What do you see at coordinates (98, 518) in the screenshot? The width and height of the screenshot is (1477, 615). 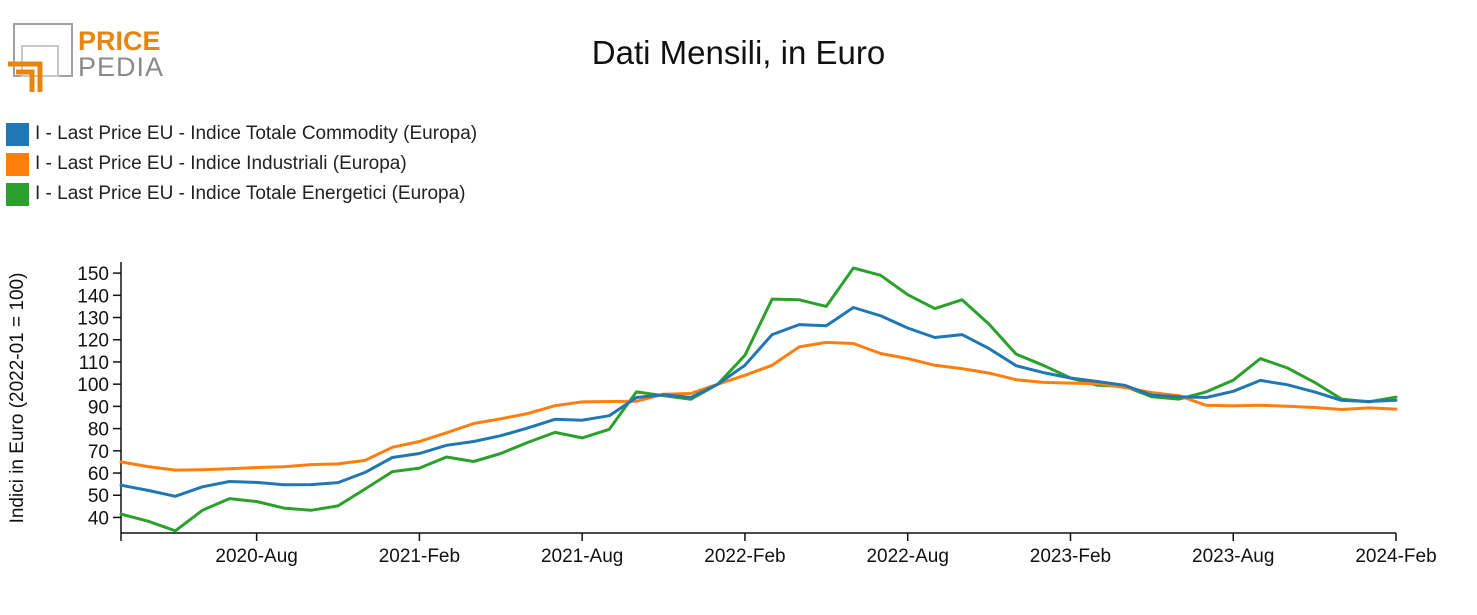 I see `y-tick-label: 40` at bounding box center [98, 518].